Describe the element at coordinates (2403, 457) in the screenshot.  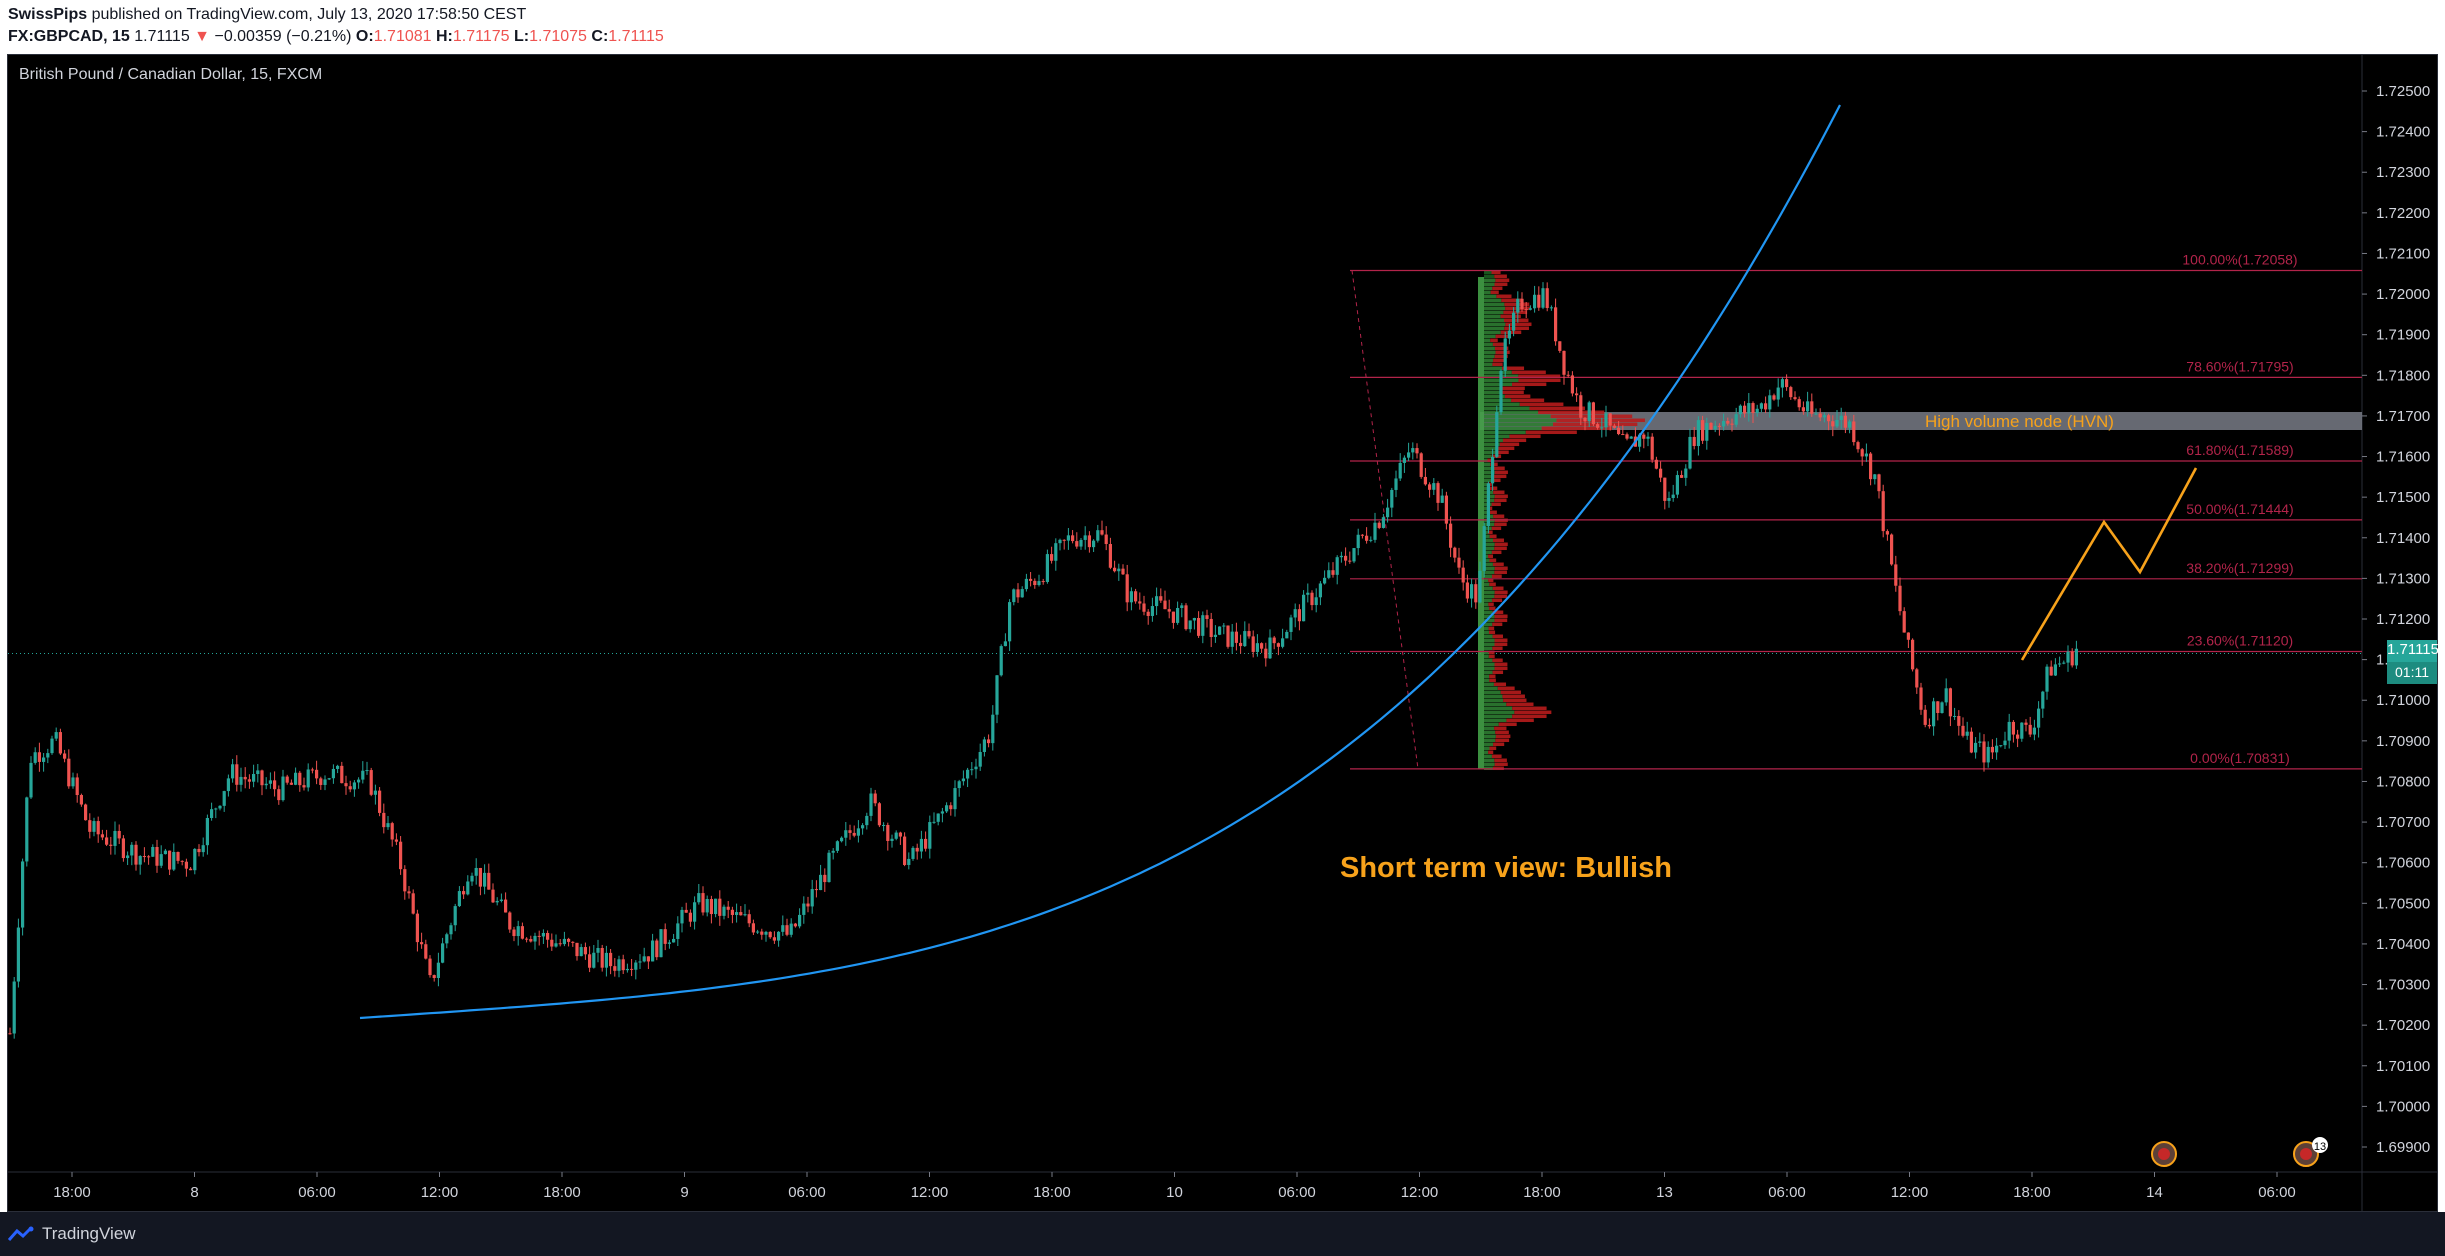
I see `price-axis-label: 1.71600` at that location.